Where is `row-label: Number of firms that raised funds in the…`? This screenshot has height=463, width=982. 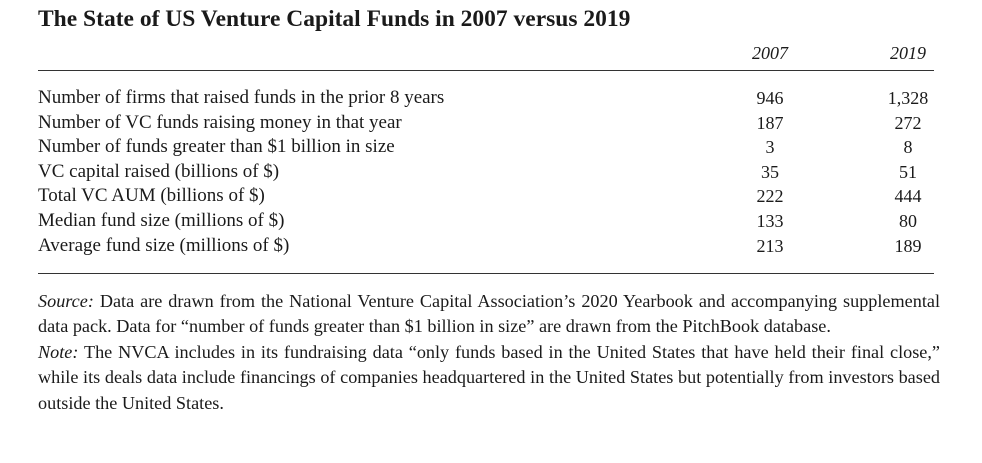
row-label: Number of firms that raised funds in the… is located at coordinates (241, 97).